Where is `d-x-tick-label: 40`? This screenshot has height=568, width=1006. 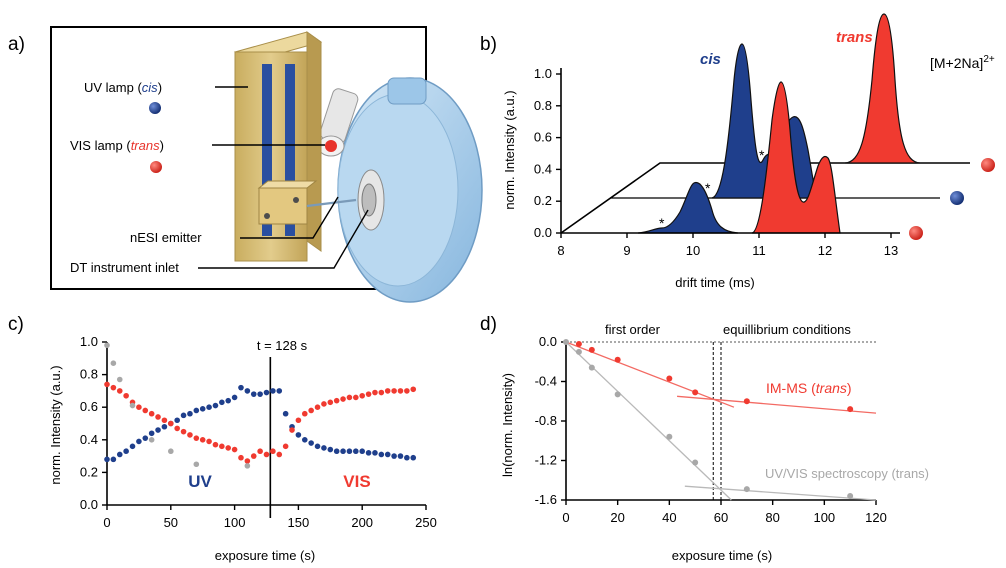
d-x-tick-label: 40 is located at coordinates (669, 517).